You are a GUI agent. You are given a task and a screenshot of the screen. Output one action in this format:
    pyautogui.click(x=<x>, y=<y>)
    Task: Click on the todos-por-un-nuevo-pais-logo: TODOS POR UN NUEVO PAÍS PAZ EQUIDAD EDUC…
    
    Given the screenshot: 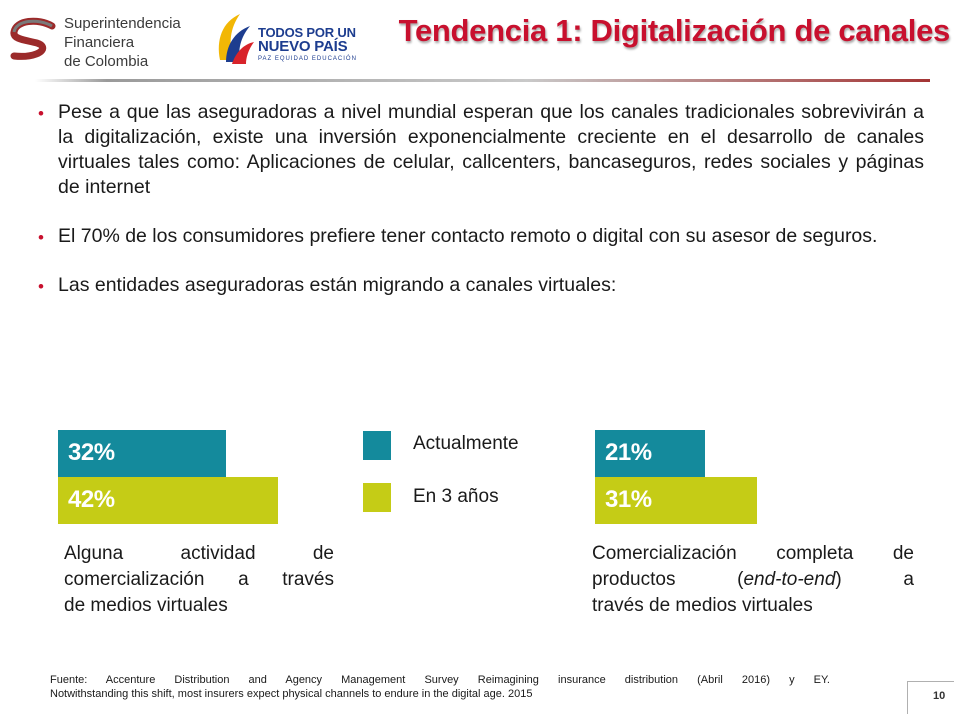 What is the action you would take?
    pyautogui.click(x=287, y=40)
    